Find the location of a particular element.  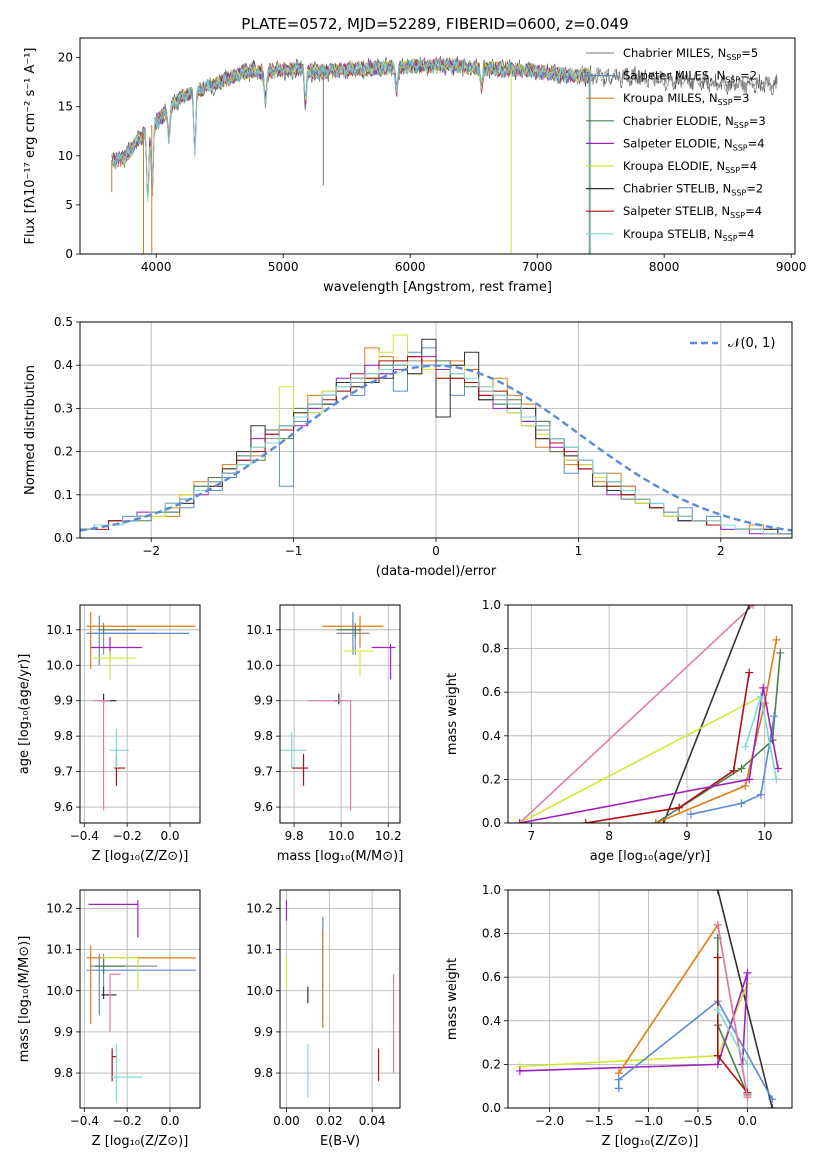

spectrum-line-kroupa-miles is located at coordinates (351, 129).